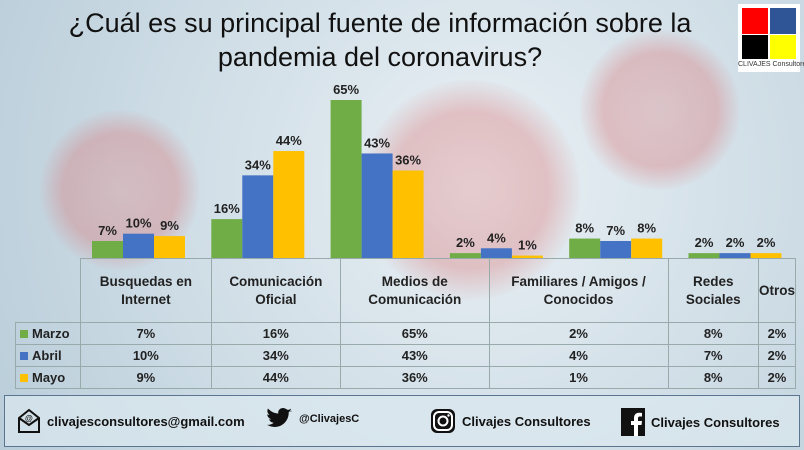 The width and height of the screenshot is (804, 450). I want to click on email-icon: @, so click(29, 420).